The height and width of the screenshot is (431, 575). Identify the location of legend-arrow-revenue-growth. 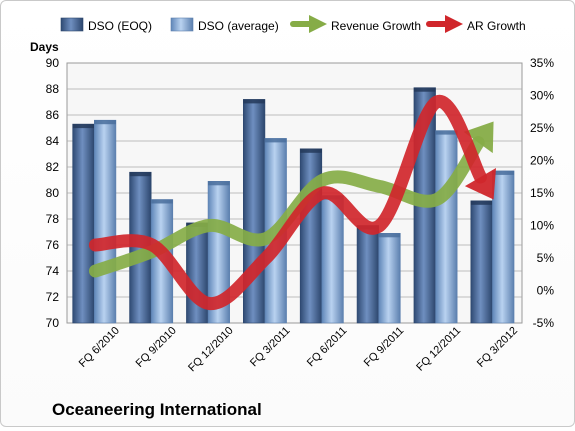
(308, 24).